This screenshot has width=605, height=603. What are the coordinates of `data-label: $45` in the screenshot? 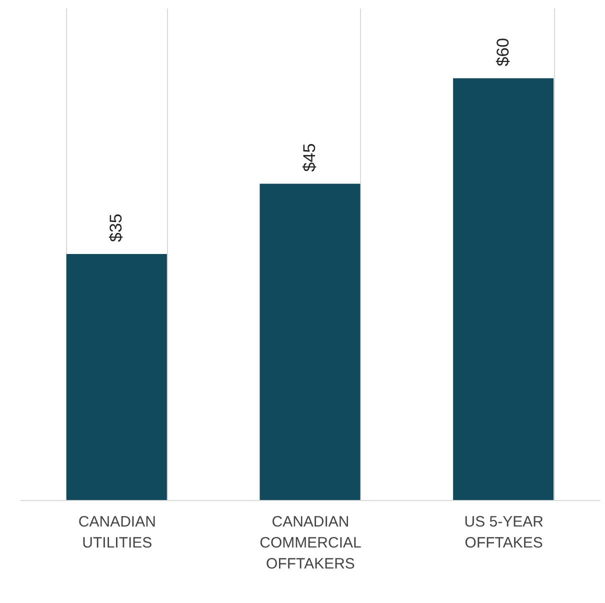 It's located at (309, 157).